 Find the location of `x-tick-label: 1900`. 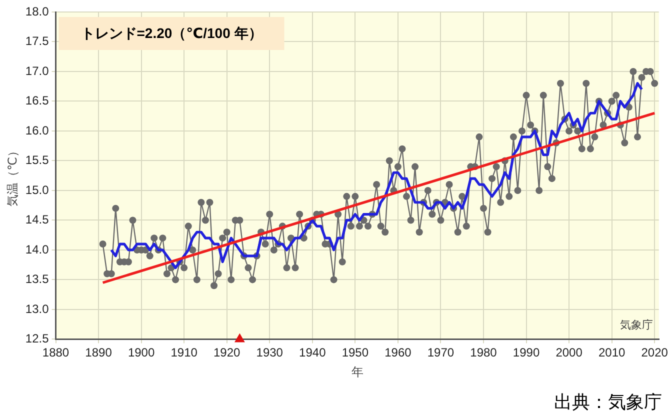

x-tick-label: 1900 is located at coordinates (141, 353).